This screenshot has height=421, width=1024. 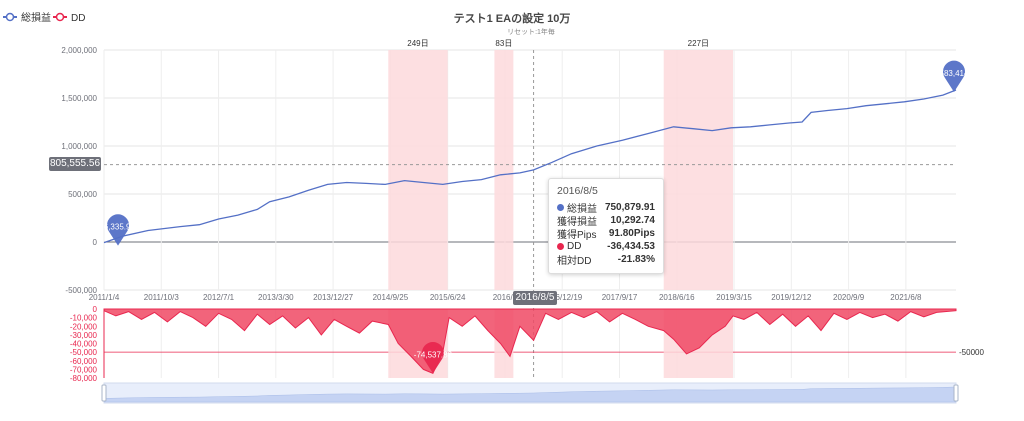 I want to click on x-tick-label: 2017/9/17, so click(x=620, y=297).